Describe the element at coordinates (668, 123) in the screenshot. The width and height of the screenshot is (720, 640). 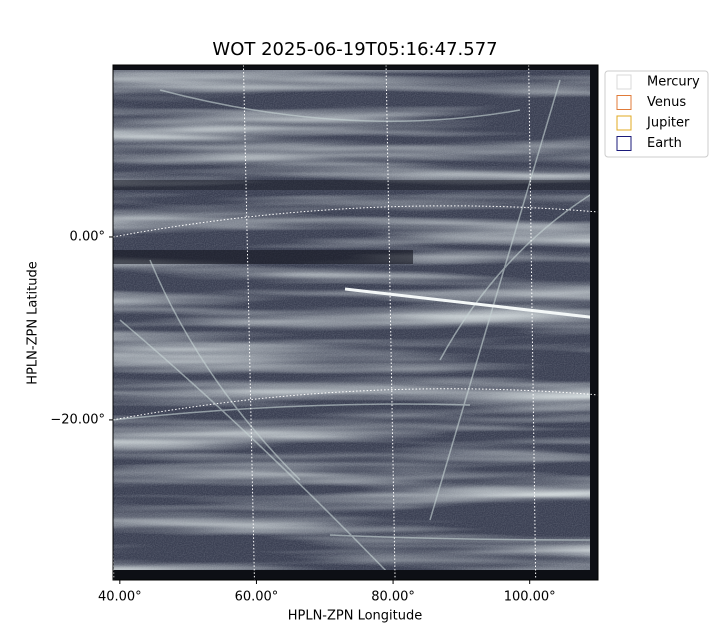
I see `legend-label: Jupiter` at that location.